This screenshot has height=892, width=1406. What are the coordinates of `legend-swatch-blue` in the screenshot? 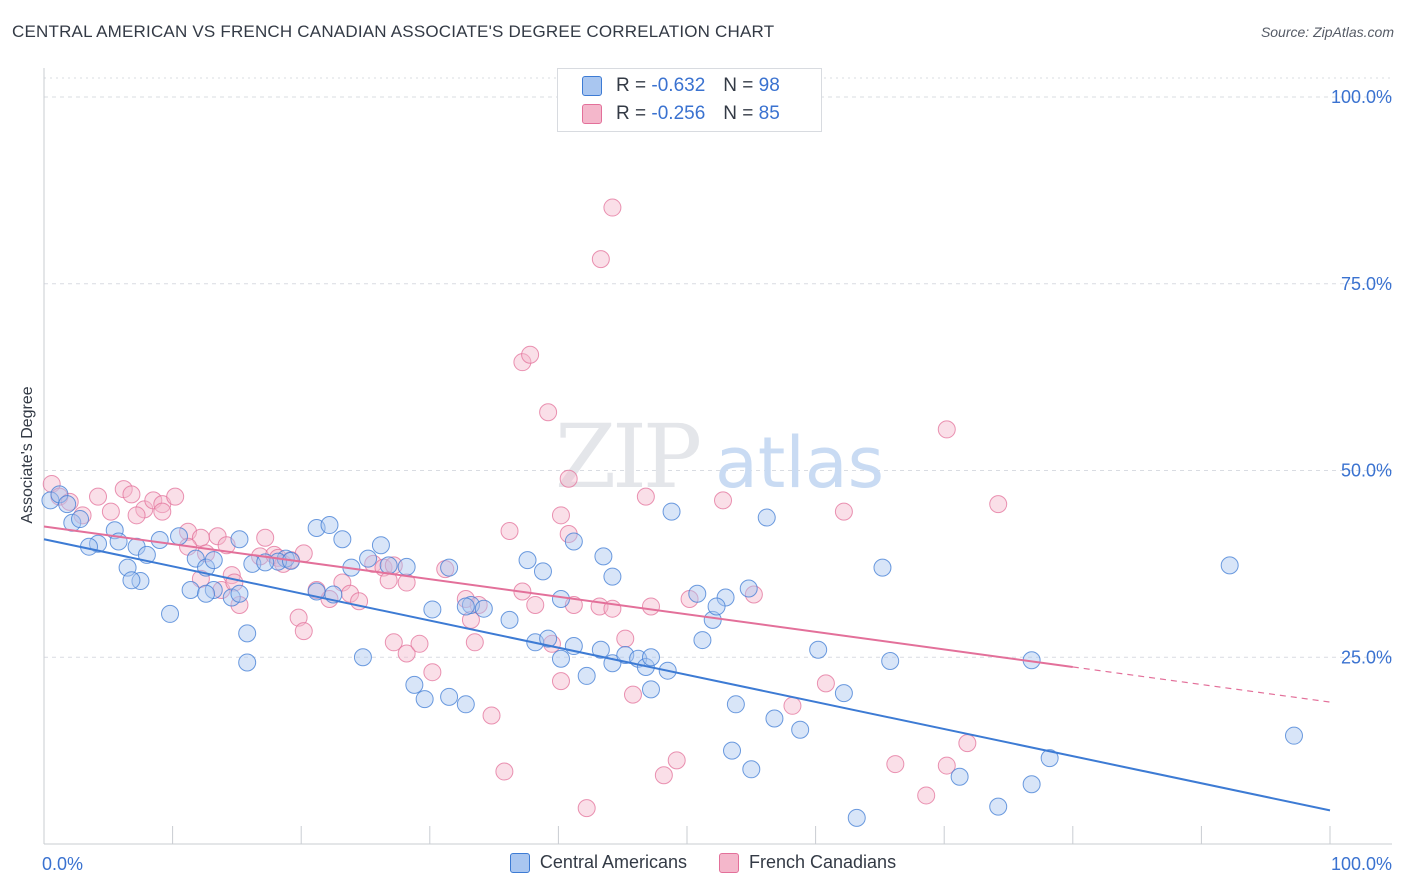 It's located at (519, 862).